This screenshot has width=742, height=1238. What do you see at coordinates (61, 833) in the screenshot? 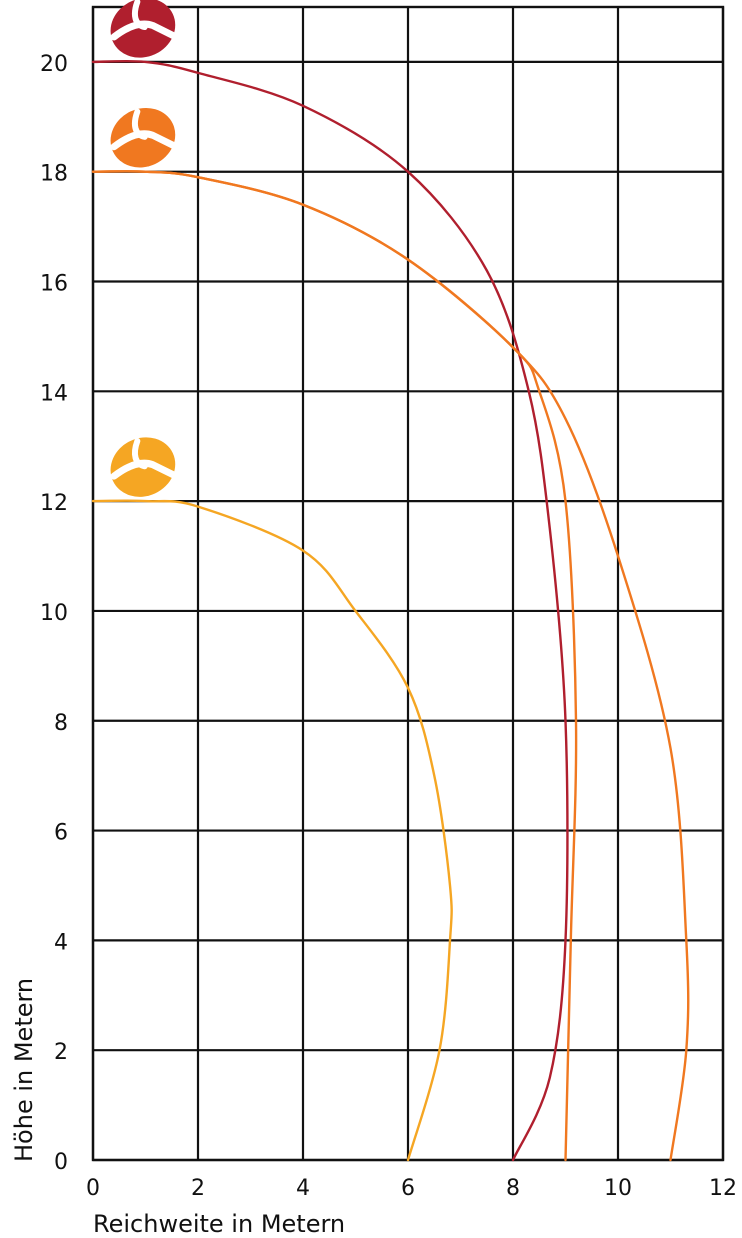
I see `y-tick-label: 6` at bounding box center [61, 833].